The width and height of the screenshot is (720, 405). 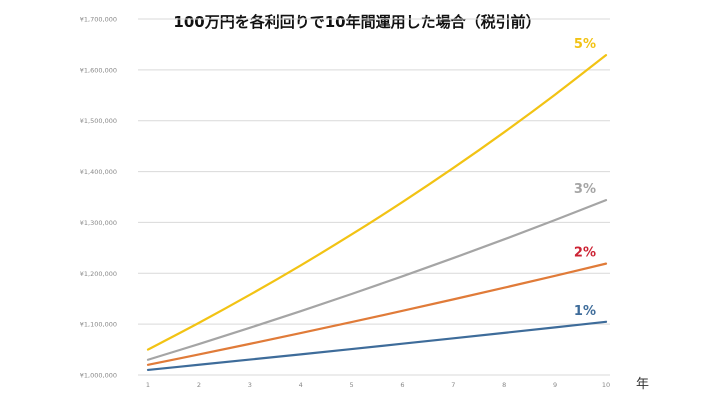 What do you see at coordinates (585, 253) in the screenshot?
I see `series-label: 2%` at bounding box center [585, 253].